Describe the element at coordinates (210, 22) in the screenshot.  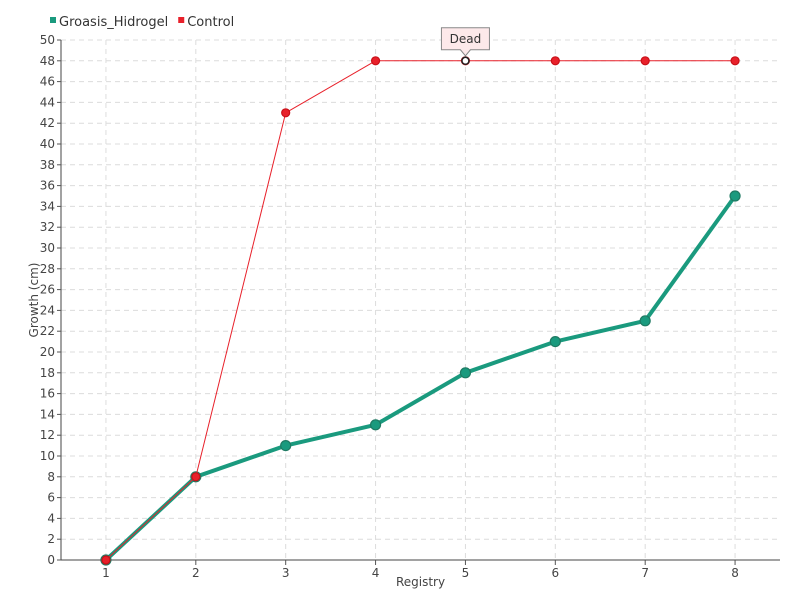
I see `legend-label: Control` at that location.